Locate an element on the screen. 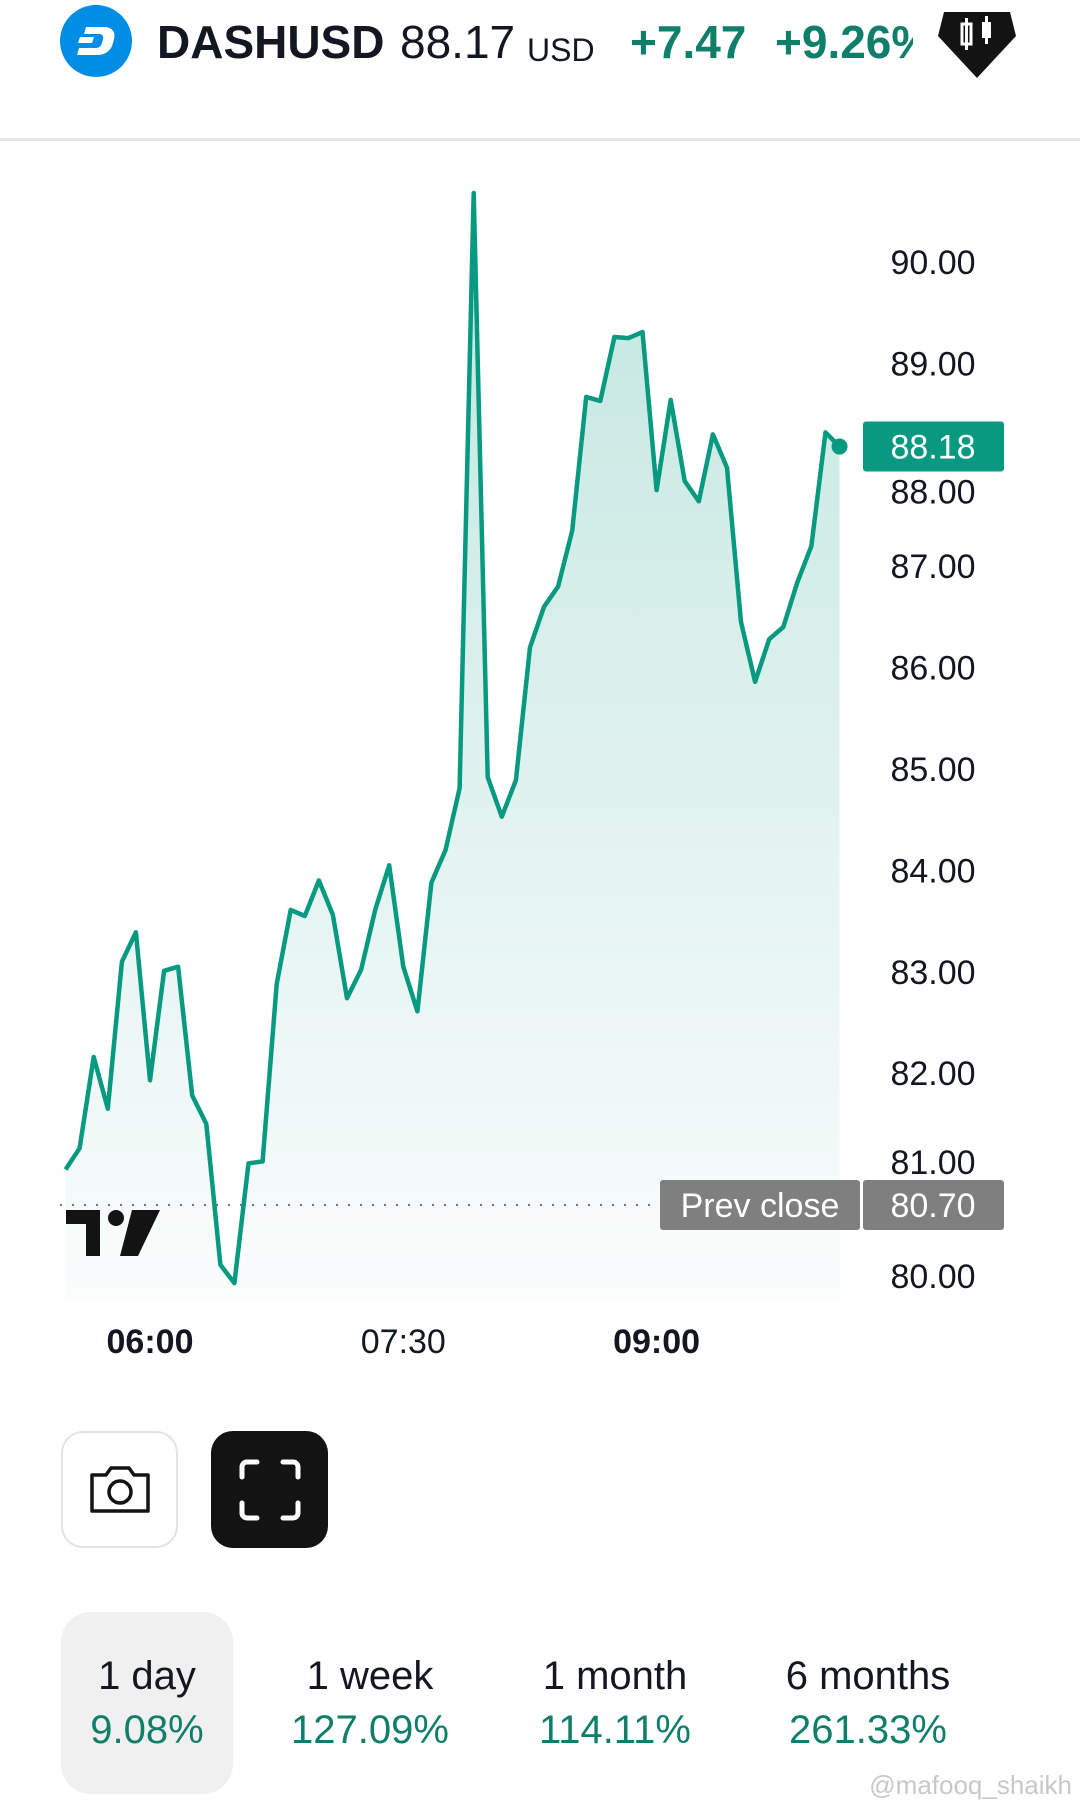 This screenshot has width=1080, height=1805. symbol-name: DASHUSD is located at coordinates (271, 42).